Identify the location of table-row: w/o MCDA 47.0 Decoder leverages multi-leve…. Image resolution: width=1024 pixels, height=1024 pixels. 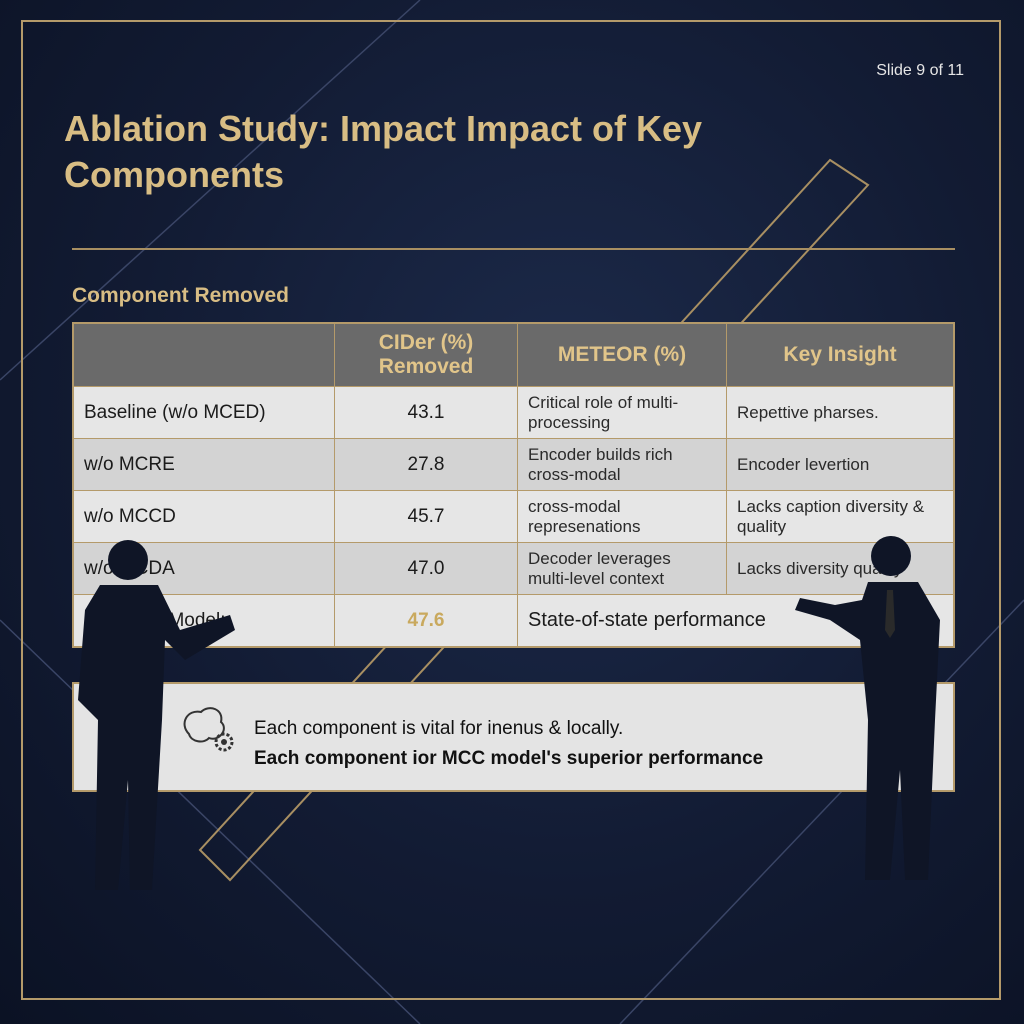
(513, 568).